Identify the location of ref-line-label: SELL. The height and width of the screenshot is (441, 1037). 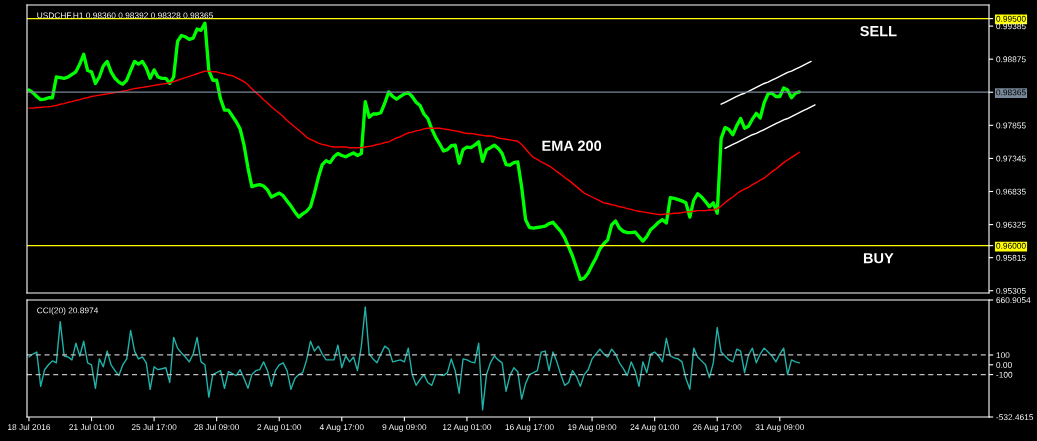
(878, 31).